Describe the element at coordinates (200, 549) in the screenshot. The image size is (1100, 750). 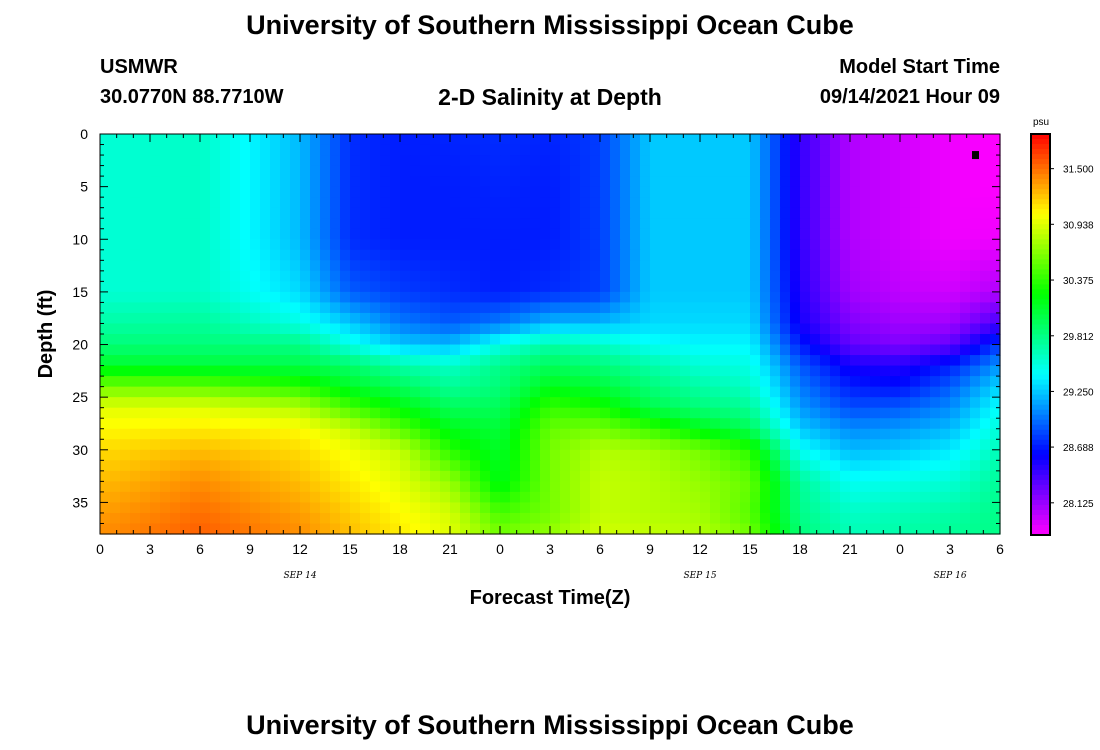
I see `x-tick-label: 6` at that location.